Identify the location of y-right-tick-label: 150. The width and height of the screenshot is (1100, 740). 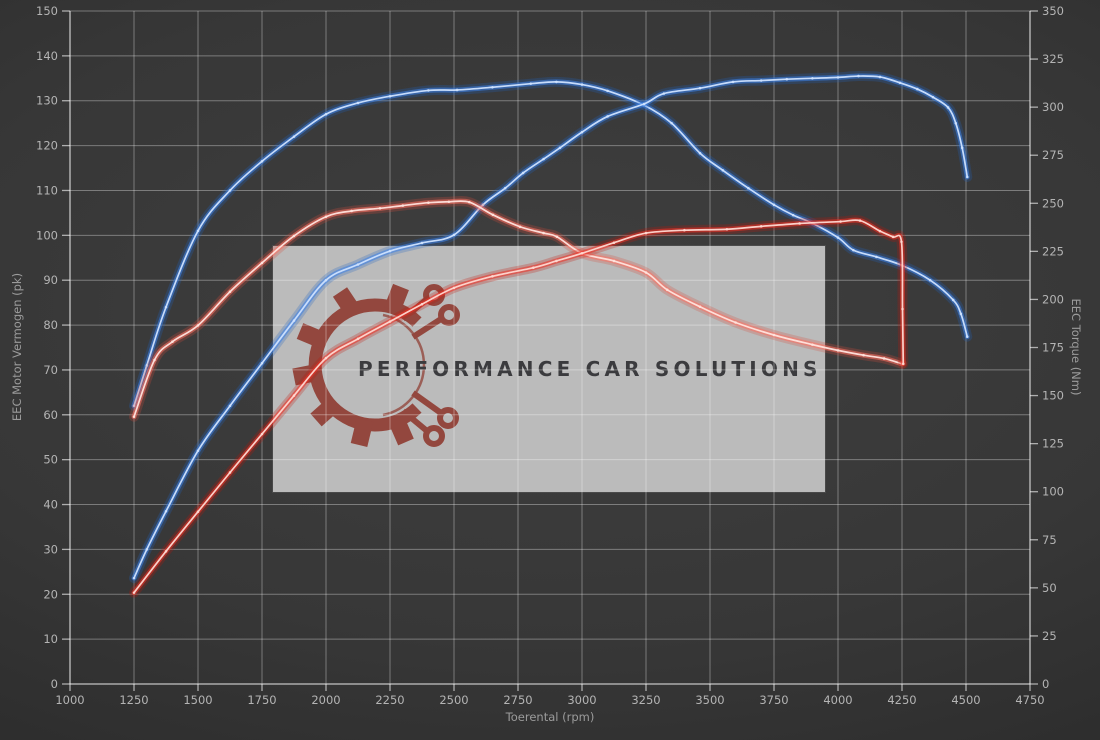
(1053, 396).